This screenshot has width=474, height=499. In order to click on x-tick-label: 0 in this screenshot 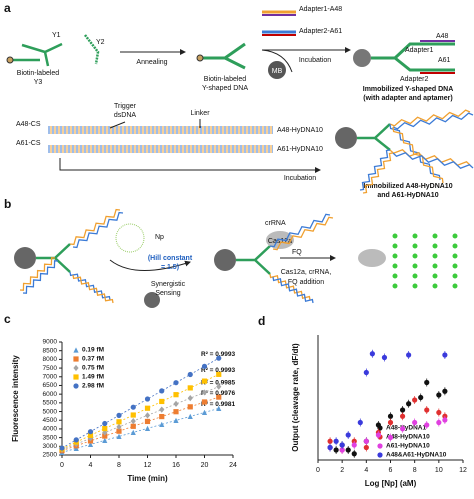, I will do `click(318, 470)`.